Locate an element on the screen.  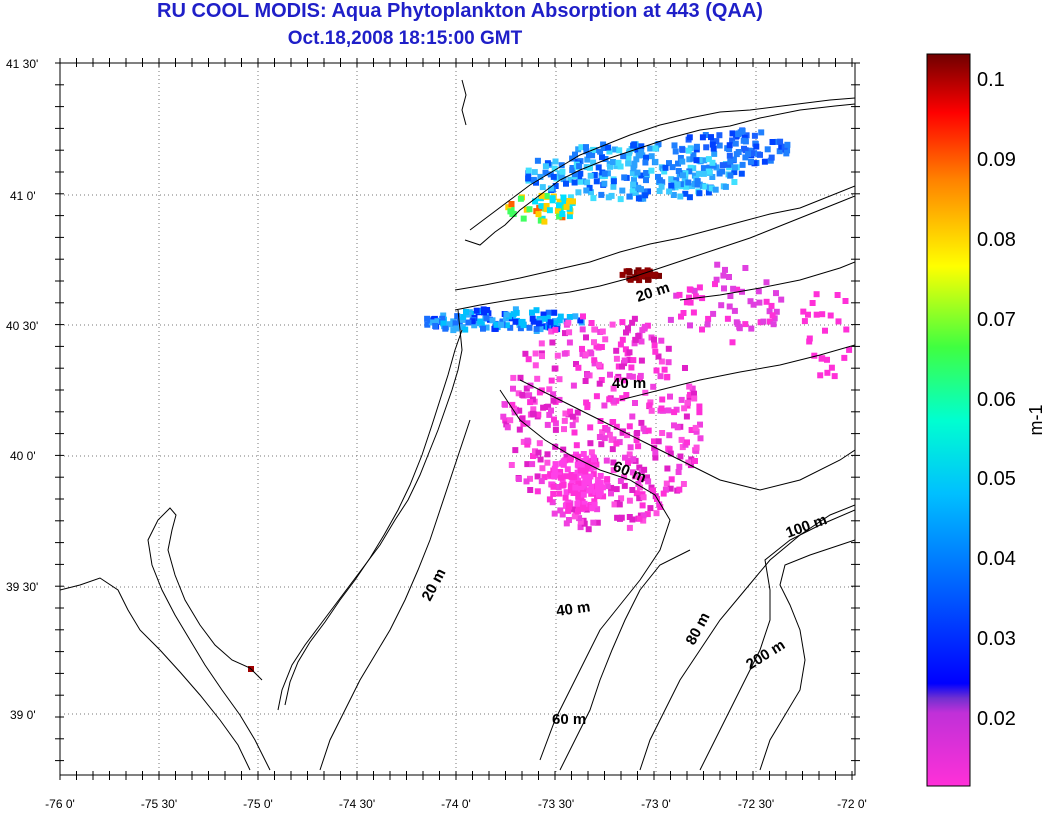
lon-tick-label: -72 0' is located at coordinates (852, 804).